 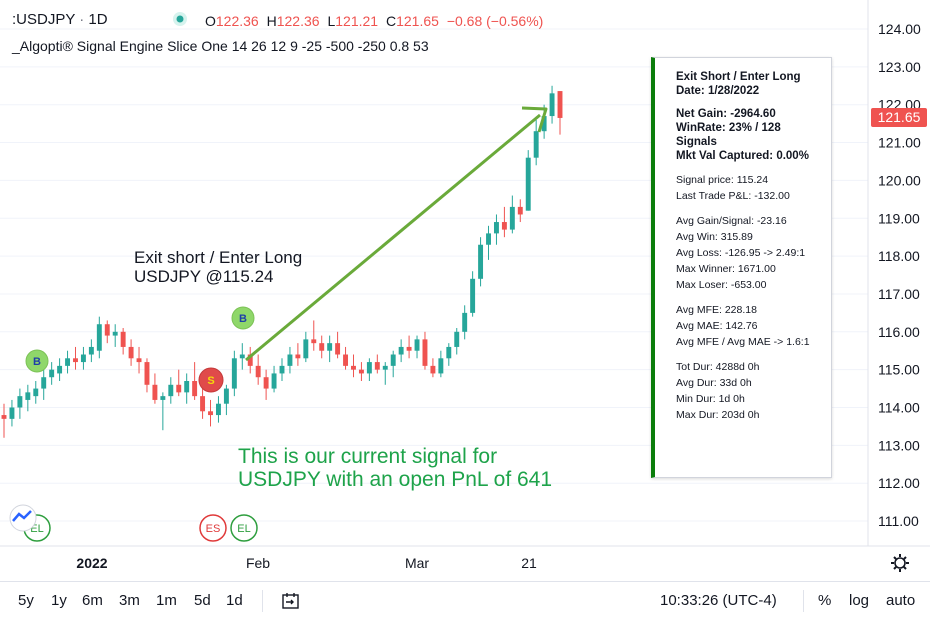 I want to click on signal-arrow, so click(x=396, y=234).